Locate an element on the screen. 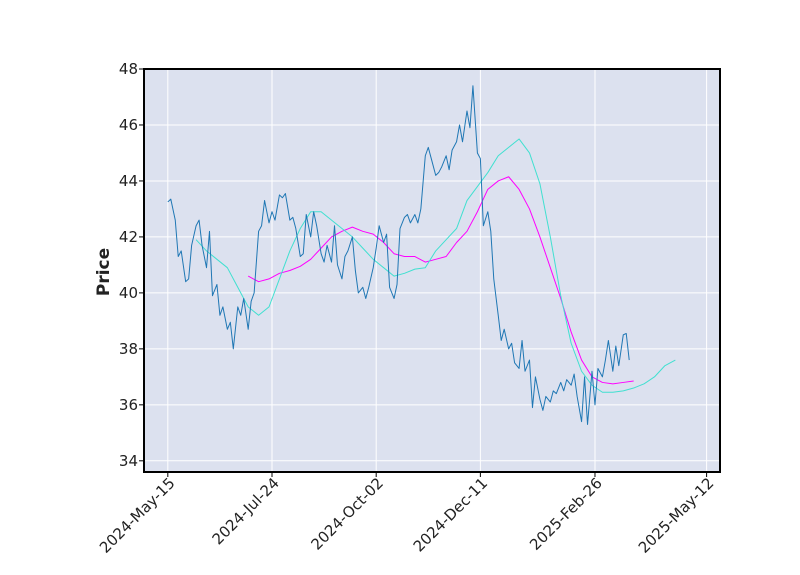 The width and height of the screenshot is (800, 575). y-tick-label: 34 is located at coordinates (128, 461).